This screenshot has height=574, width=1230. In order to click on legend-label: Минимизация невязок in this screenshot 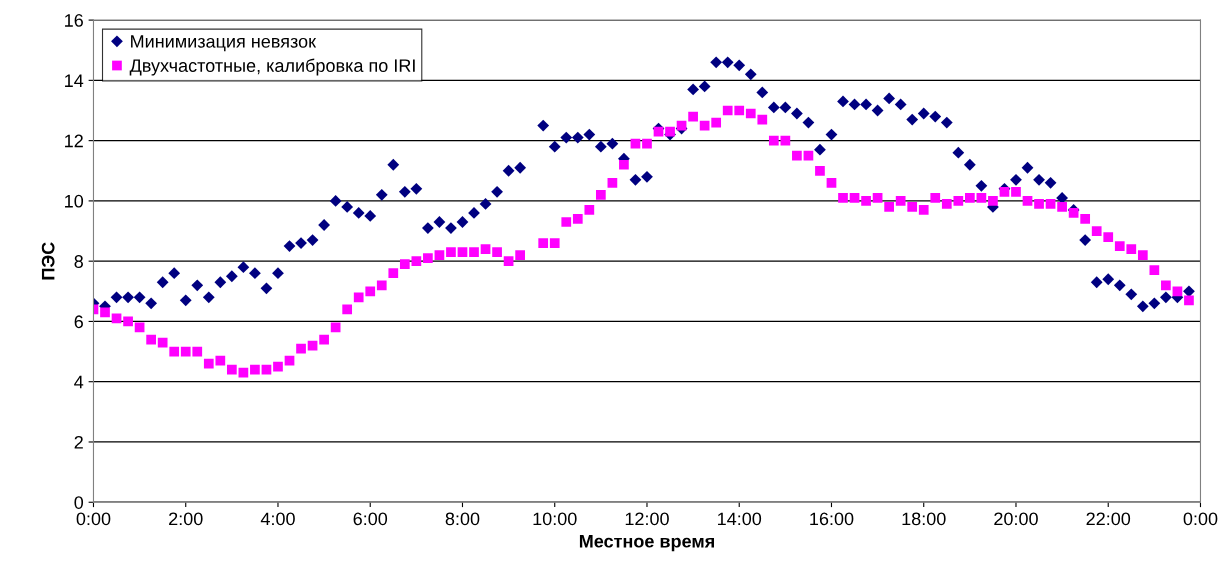, I will do `click(224, 43)`.